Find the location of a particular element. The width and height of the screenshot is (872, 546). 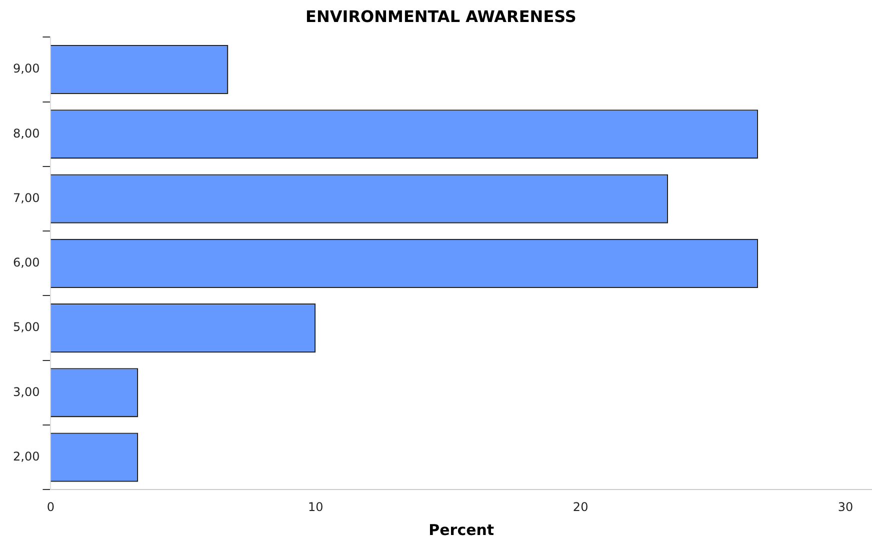

y-tick-label: 2,00 is located at coordinates (26, 456).